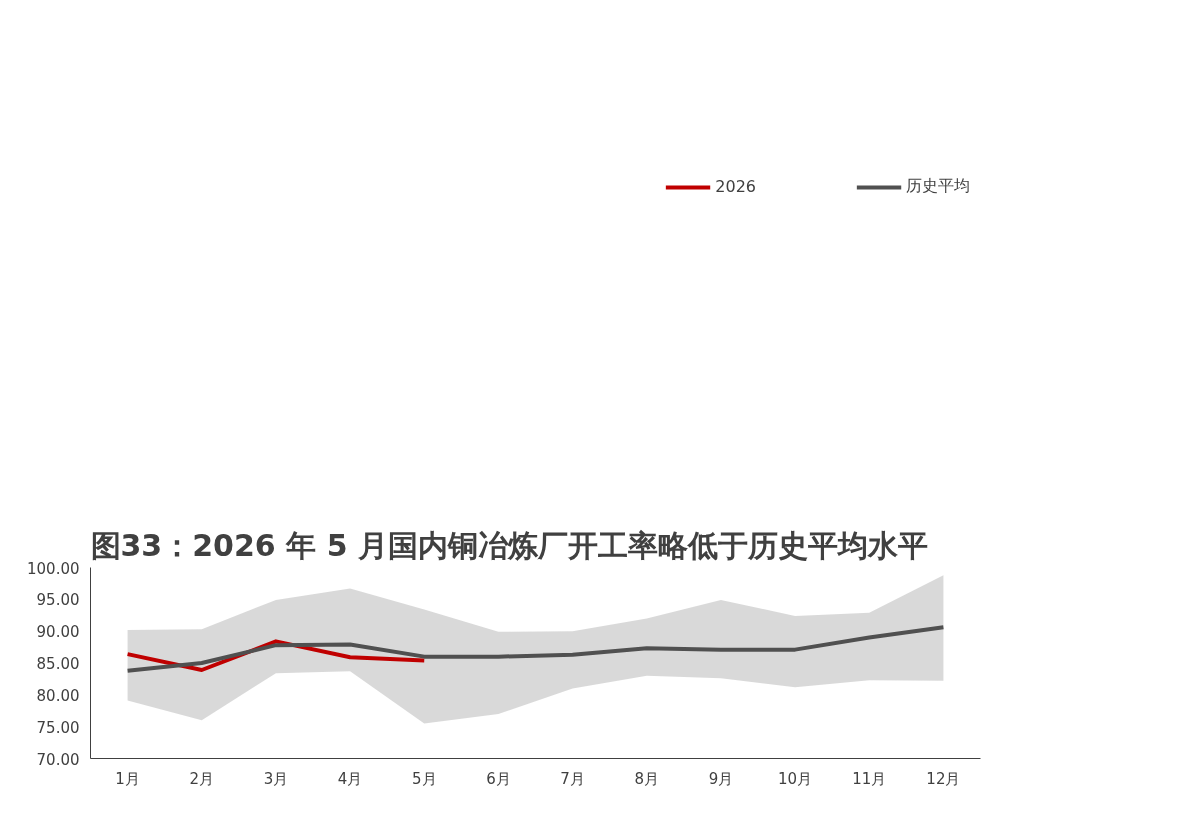 Image resolution: width=1199 pixels, height=815 pixels. Describe the element at coordinates (58, 600) in the screenshot. I see `y-tick-label: 95.00` at that location.